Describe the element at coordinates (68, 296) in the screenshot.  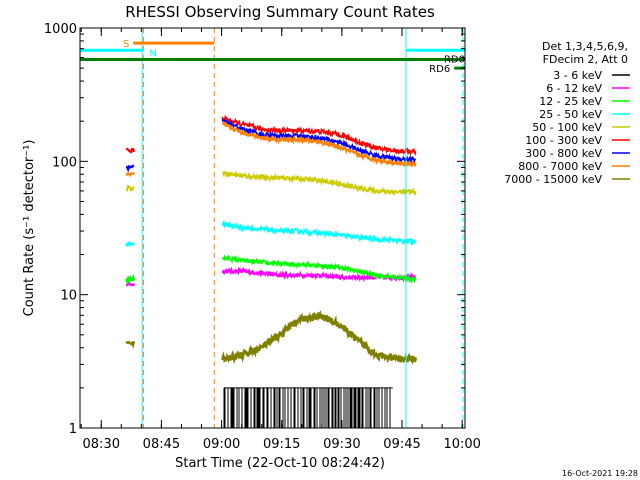
I see `y-tick-label: 10` at that location.